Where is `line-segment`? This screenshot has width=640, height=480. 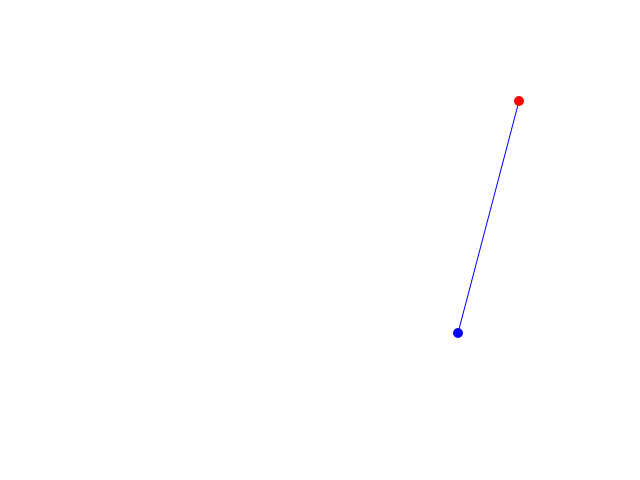 line-segment is located at coordinates (488, 217).